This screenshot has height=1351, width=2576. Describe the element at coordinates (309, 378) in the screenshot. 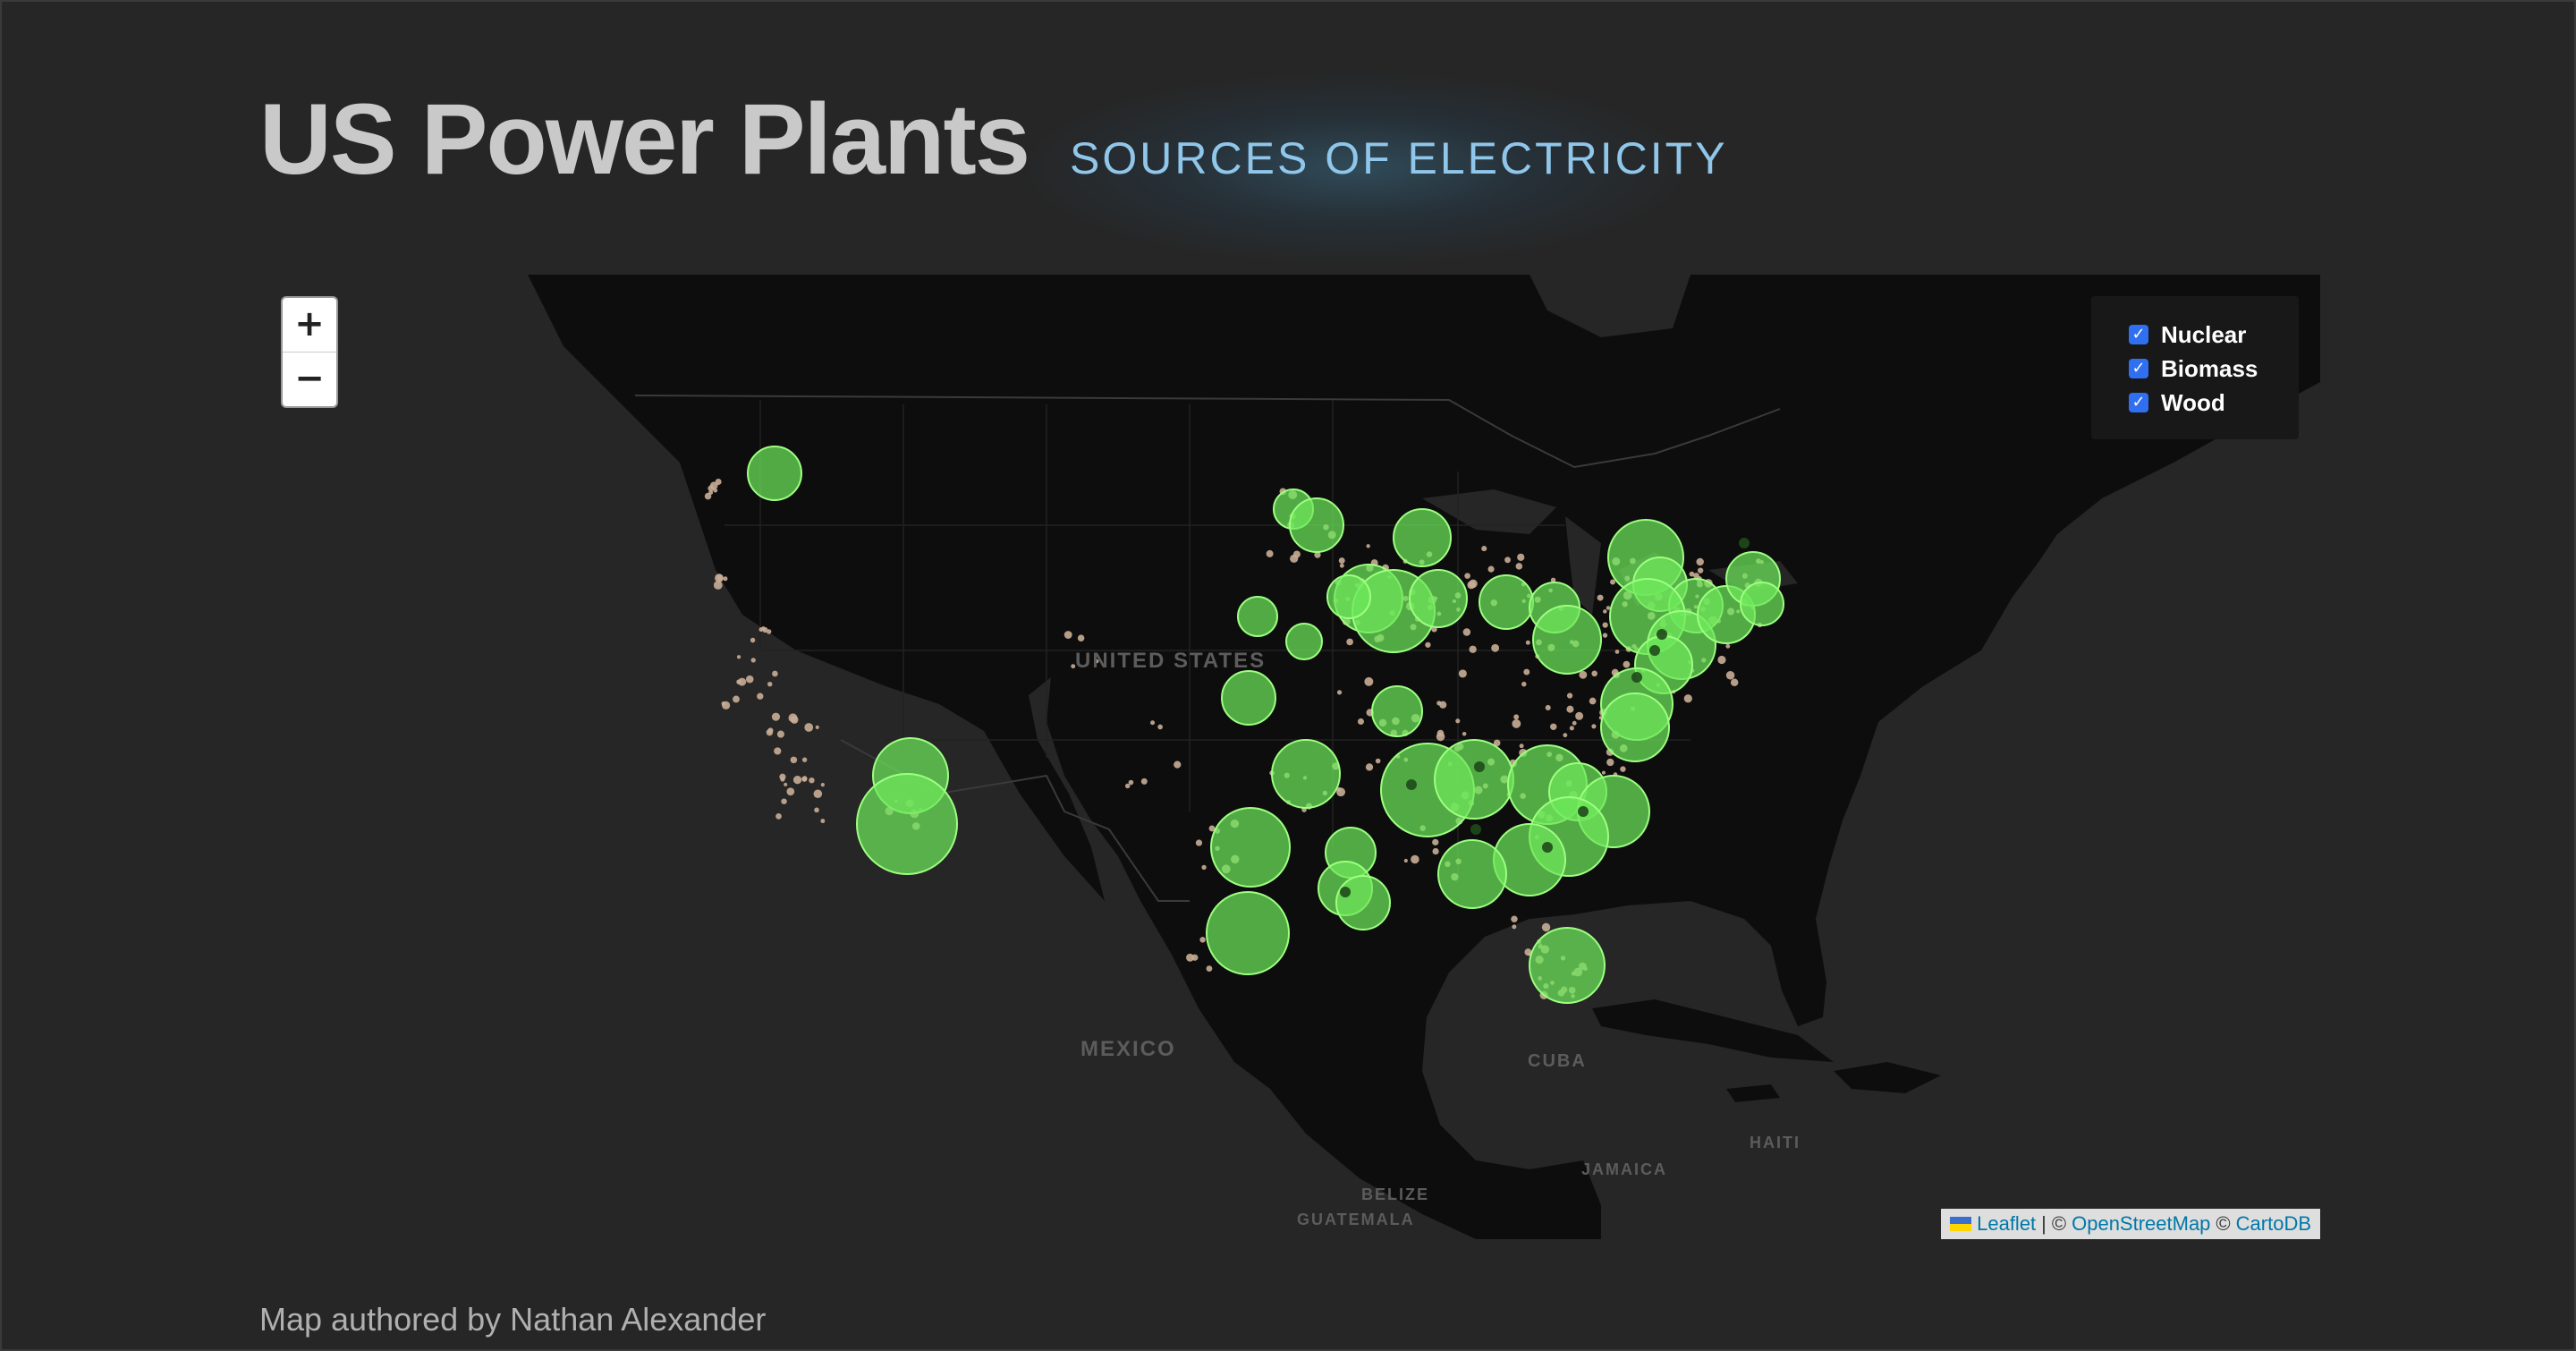

I see `zoom-out-button: −` at that location.